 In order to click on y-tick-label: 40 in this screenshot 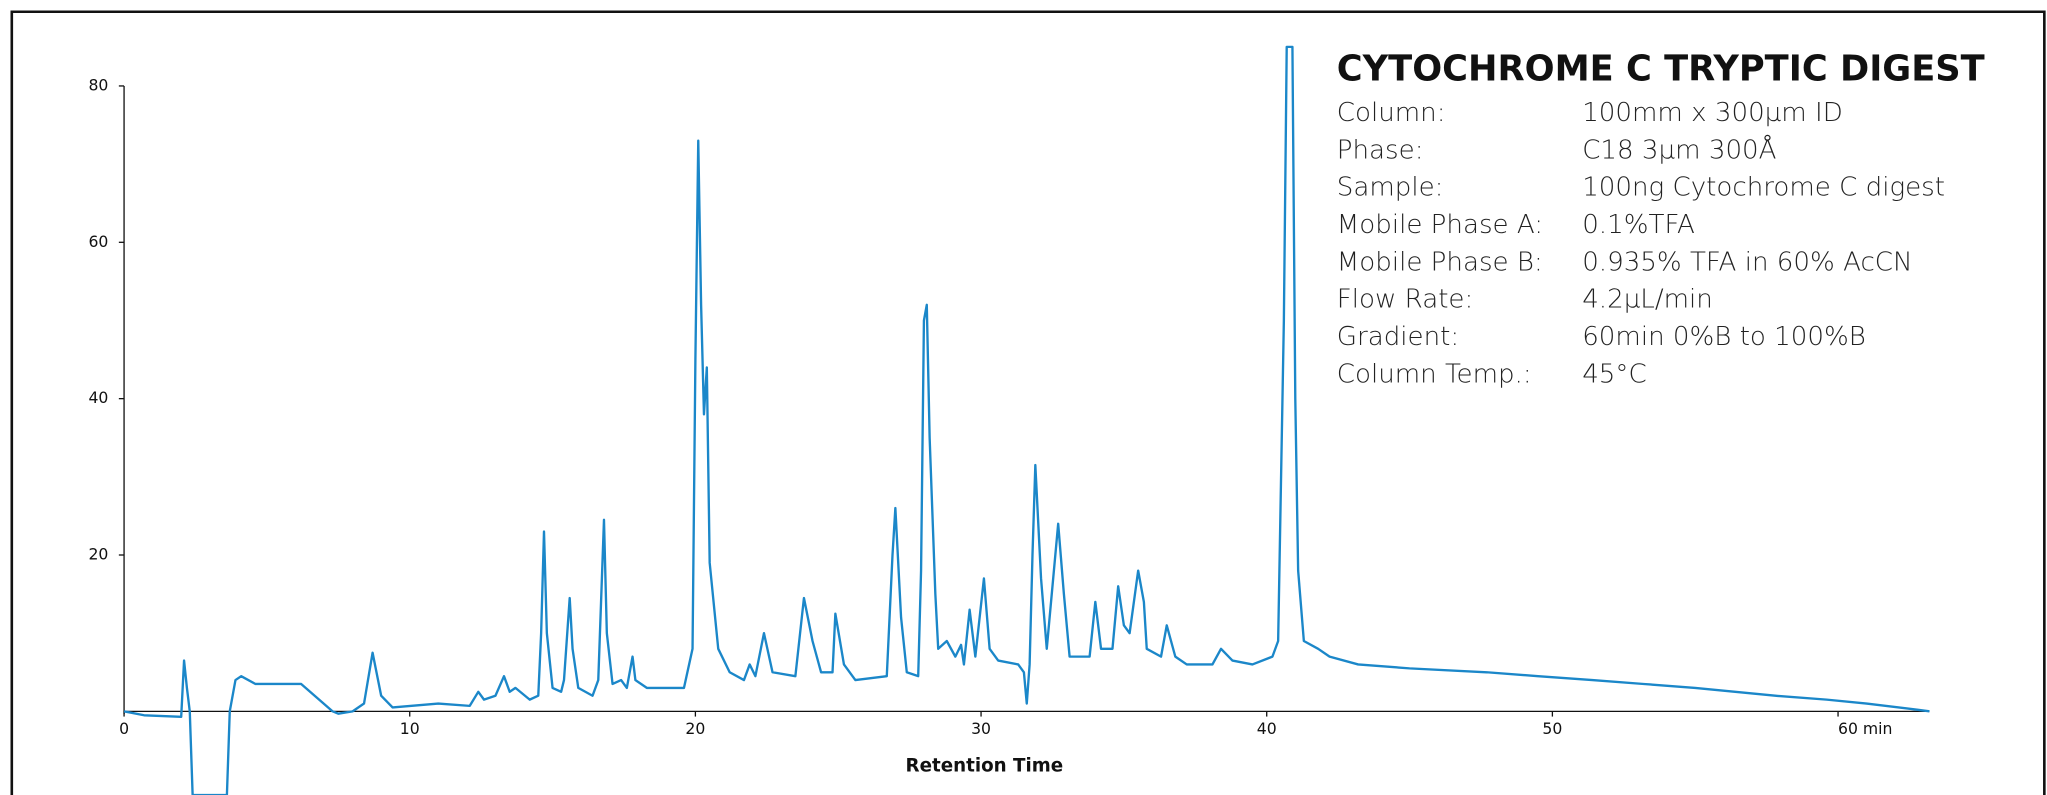, I will do `click(98, 397)`.